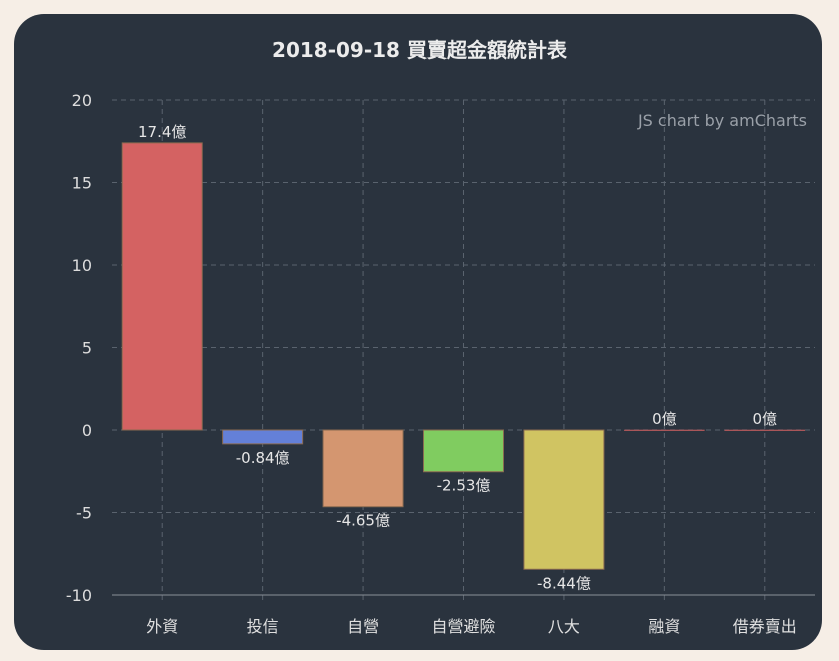 The width and height of the screenshot is (839, 661). What do you see at coordinates (664, 430) in the screenshot?
I see `bar-融資` at bounding box center [664, 430].